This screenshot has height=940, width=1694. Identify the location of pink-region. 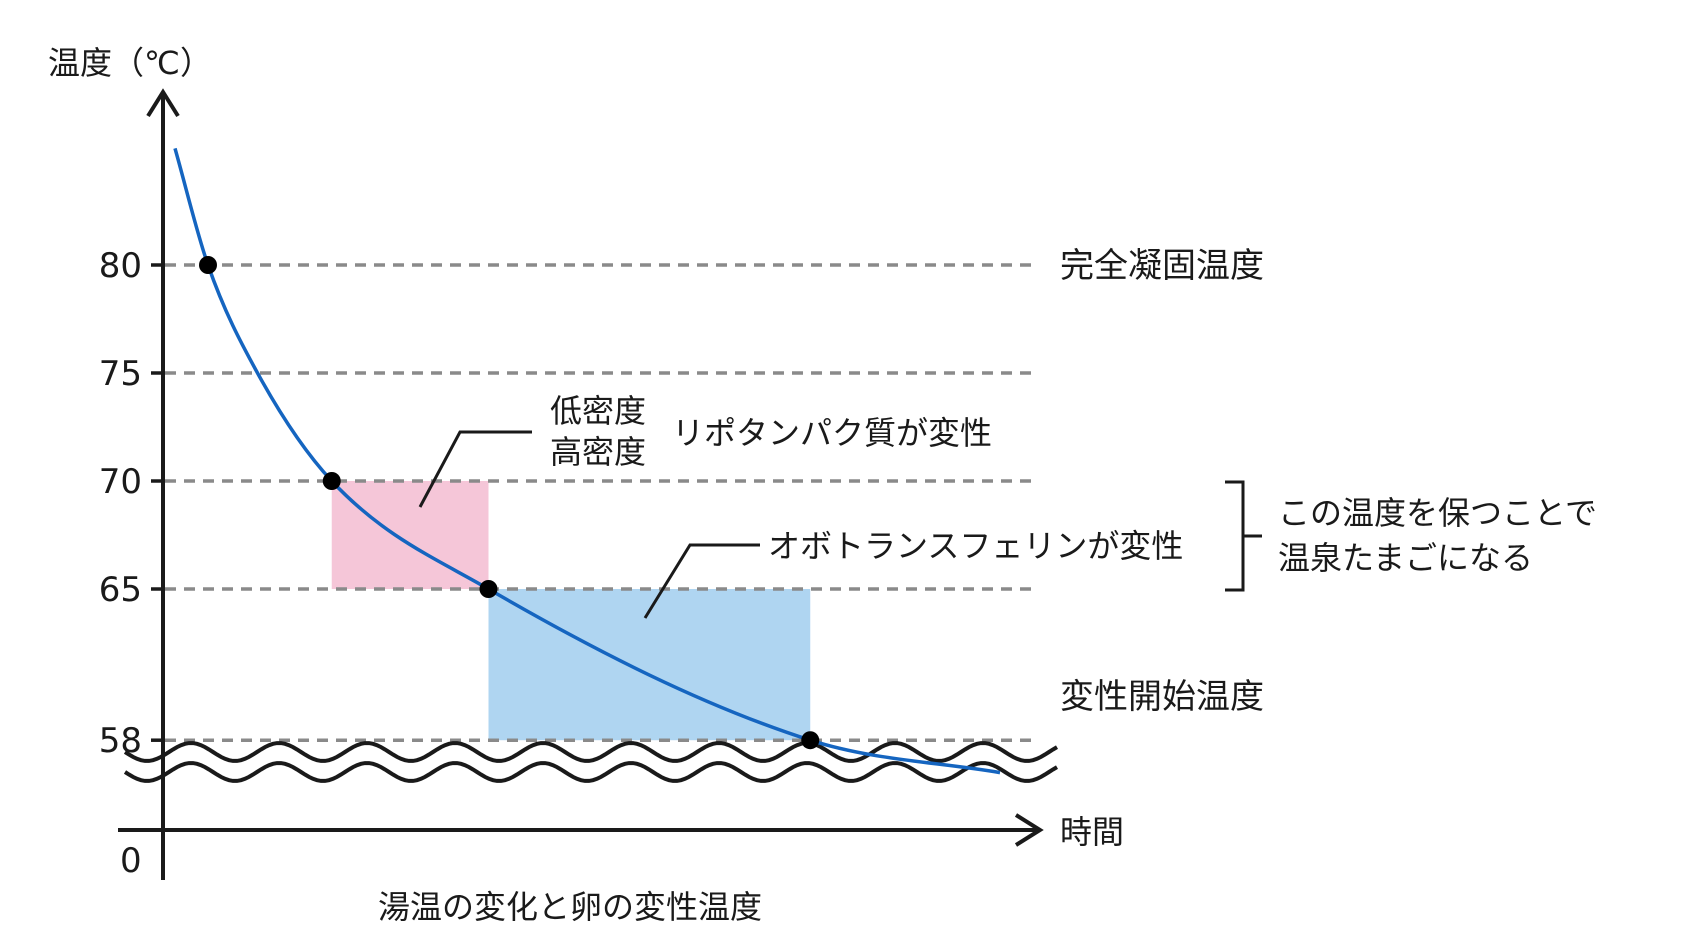
(410, 535).